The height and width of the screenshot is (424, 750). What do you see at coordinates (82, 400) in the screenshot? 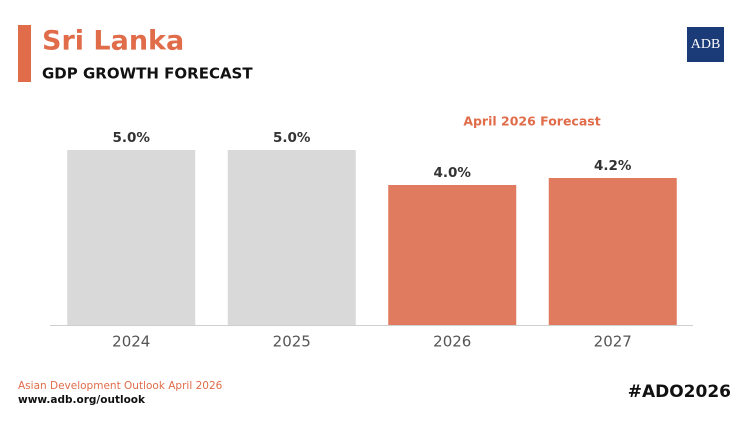
I see `url: www.adb.org/outlook` at bounding box center [82, 400].